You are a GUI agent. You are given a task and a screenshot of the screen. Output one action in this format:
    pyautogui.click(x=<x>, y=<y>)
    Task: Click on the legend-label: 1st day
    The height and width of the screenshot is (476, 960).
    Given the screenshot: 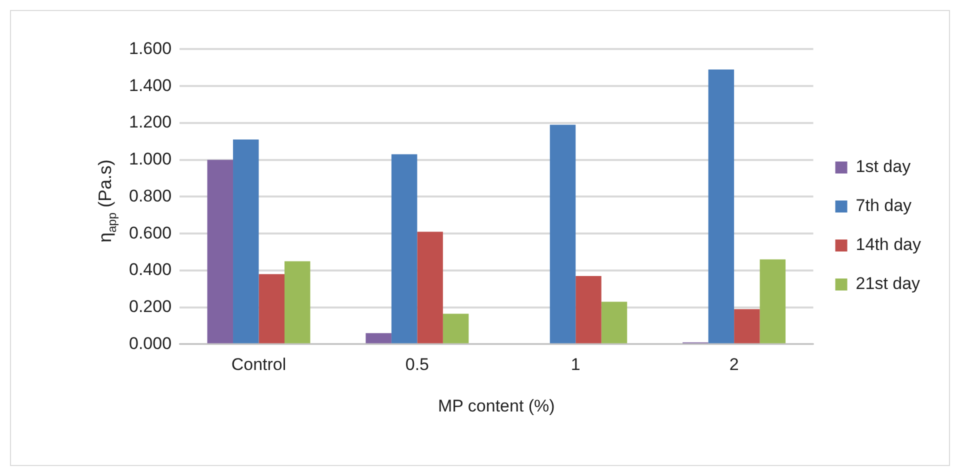 What is the action you would take?
    pyautogui.click(x=884, y=166)
    